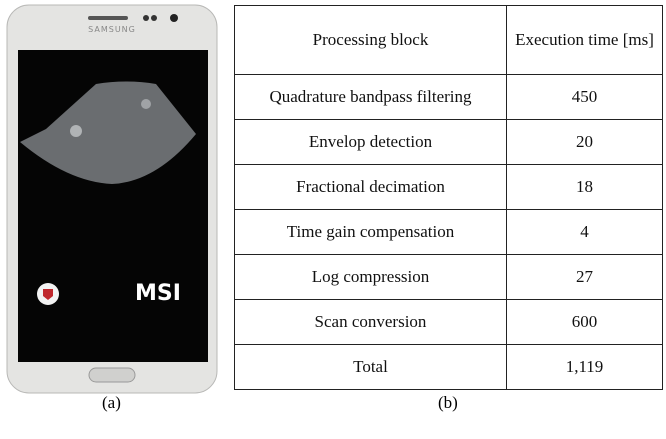  I want to click on header-row: Processing block Execution time [ms], so click(448, 40).